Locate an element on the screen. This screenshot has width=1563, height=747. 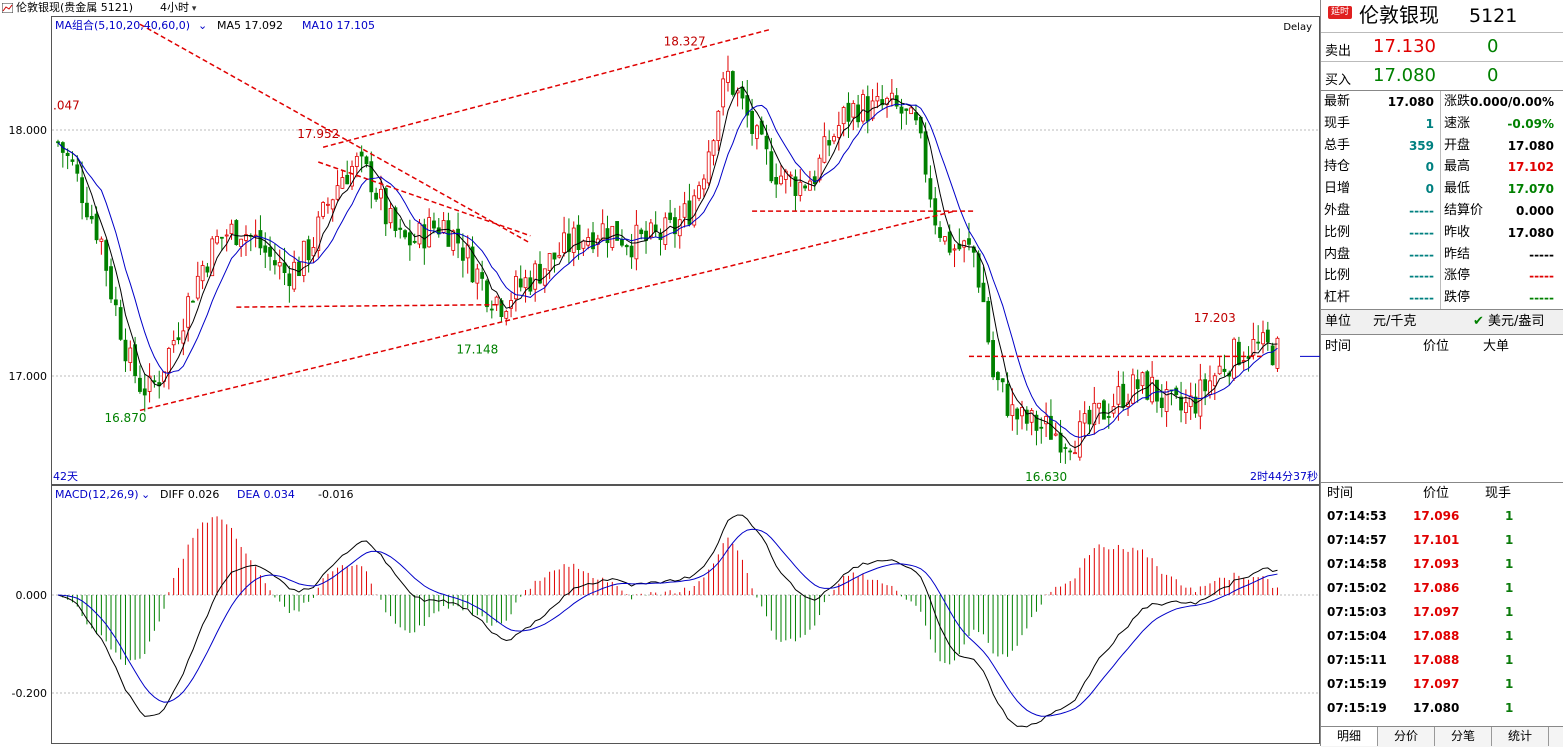
unit-toggle: ✔ 美元/盎司 is located at coordinates (1509, 321).